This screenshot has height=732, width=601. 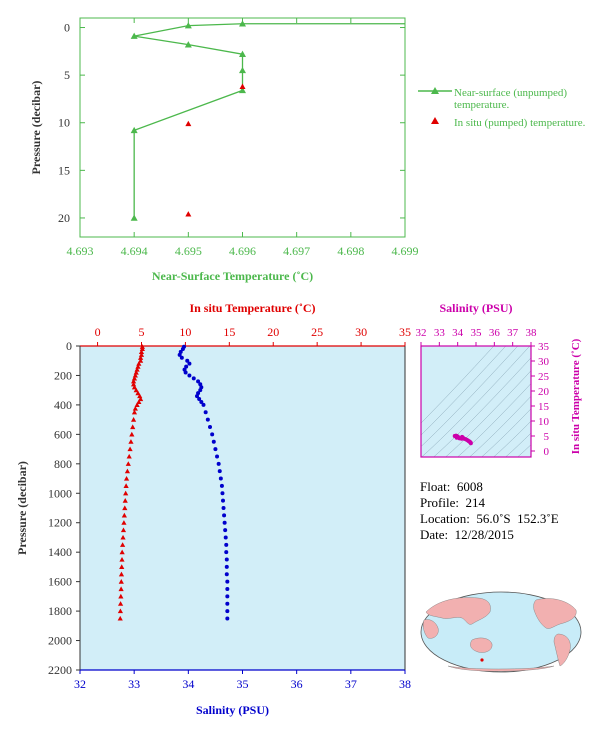 What do you see at coordinates (361, 332) in the screenshot?
I see `top-tick-label: 30` at bounding box center [361, 332].